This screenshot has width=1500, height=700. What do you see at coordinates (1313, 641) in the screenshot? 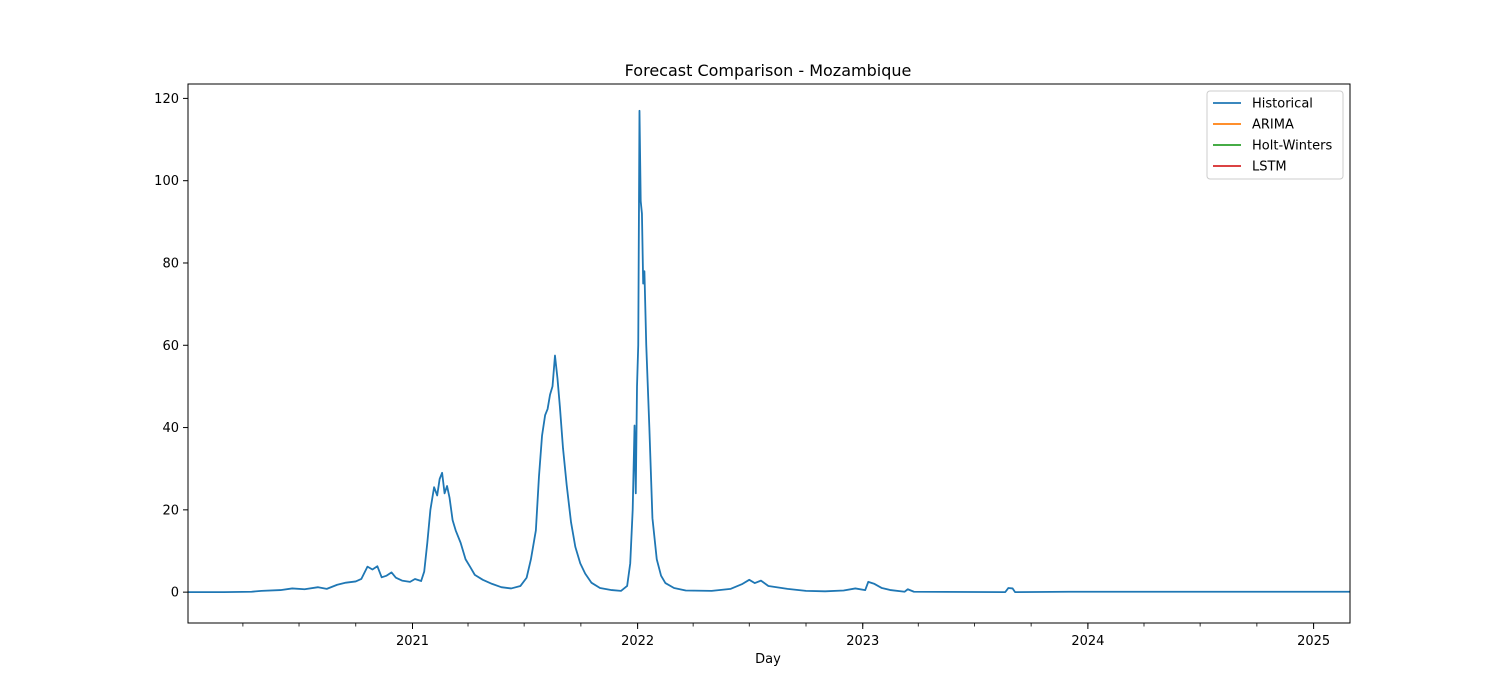
I see `x-tick-label: 2025` at bounding box center [1313, 641].